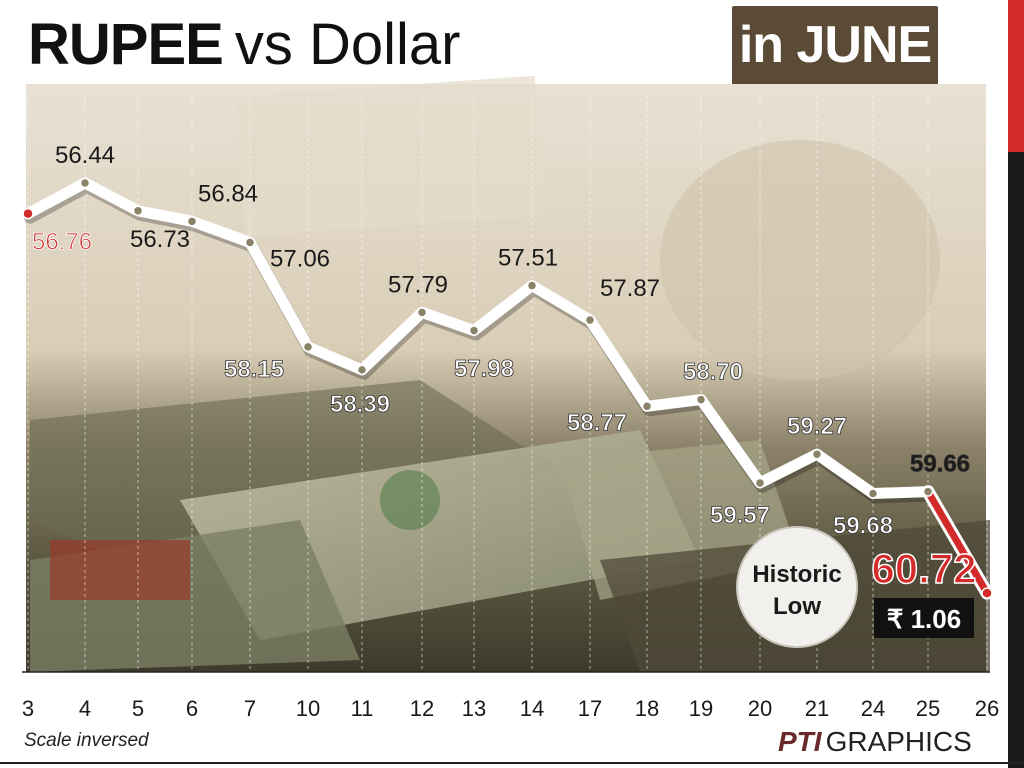 This screenshot has width=1024, height=768. What do you see at coordinates (1016, 460) in the screenshot?
I see `edge-bar` at bounding box center [1016, 460].